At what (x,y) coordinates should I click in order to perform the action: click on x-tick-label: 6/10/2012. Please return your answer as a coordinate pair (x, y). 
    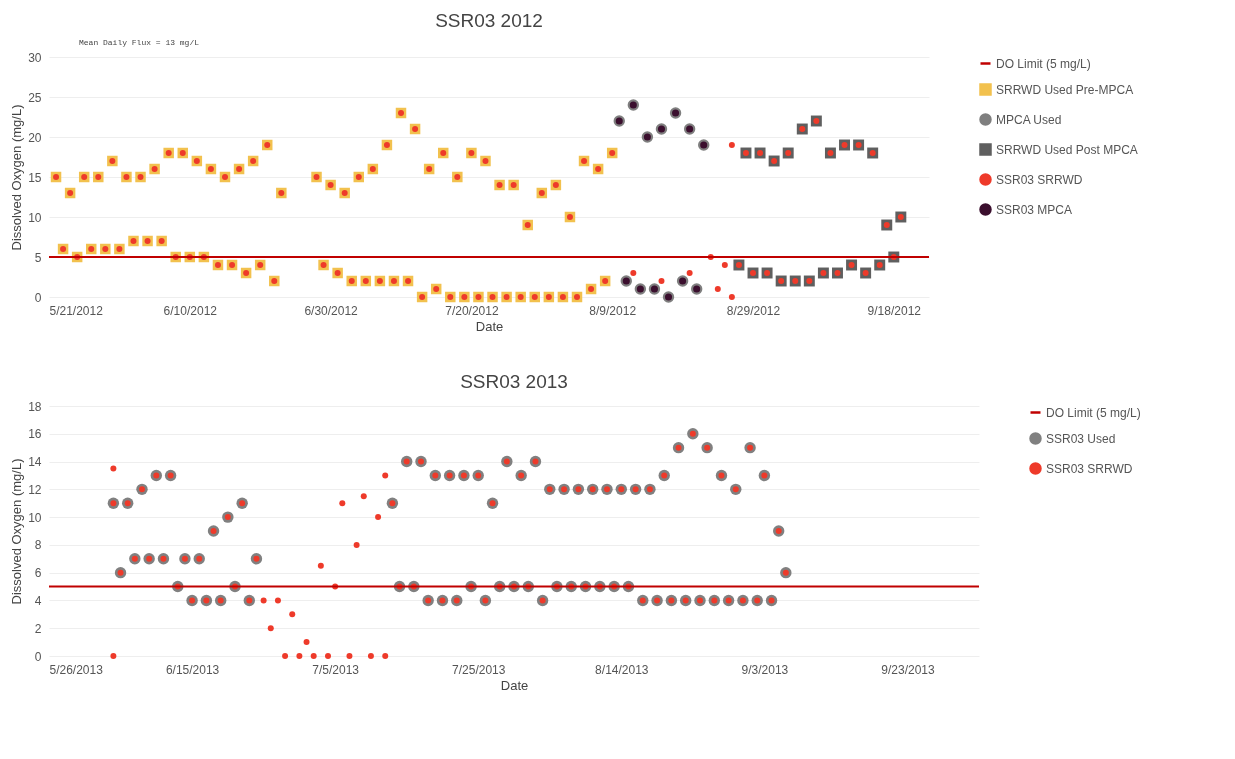
    Looking at the image, I should click on (190, 310).